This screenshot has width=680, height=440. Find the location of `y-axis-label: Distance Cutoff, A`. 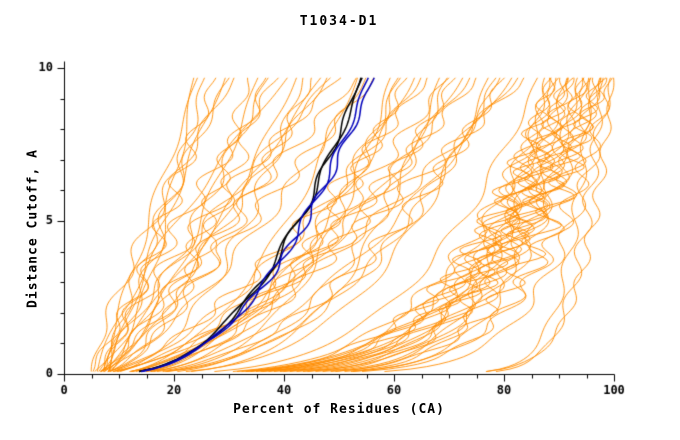

y-axis-label: Distance Cutoff, A is located at coordinates (33, 228).